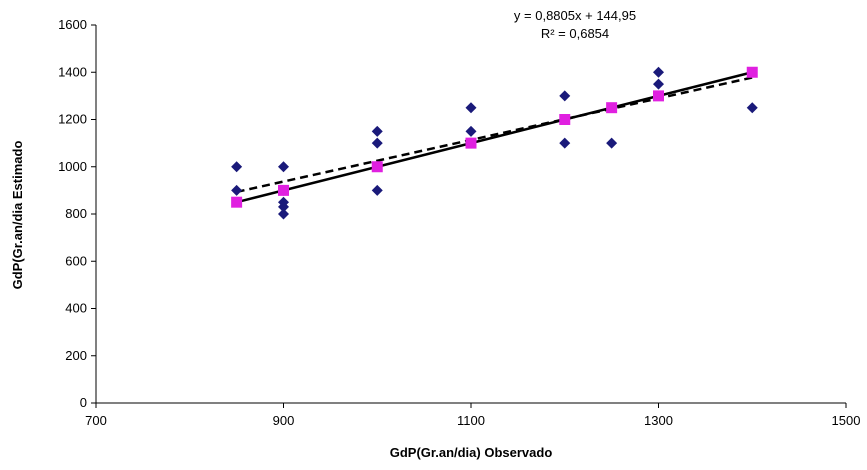 This screenshot has height=470, width=867. Describe the element at coordinates (72, 119) in the screenshot. I see `y-tick-label: 1200` at that location.